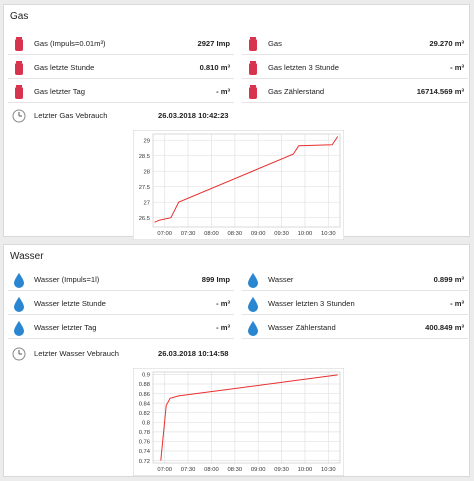  Describe the element at coordinates (214, 67) in the screenshot. I see `row-value: 0.810 m³` at that location.